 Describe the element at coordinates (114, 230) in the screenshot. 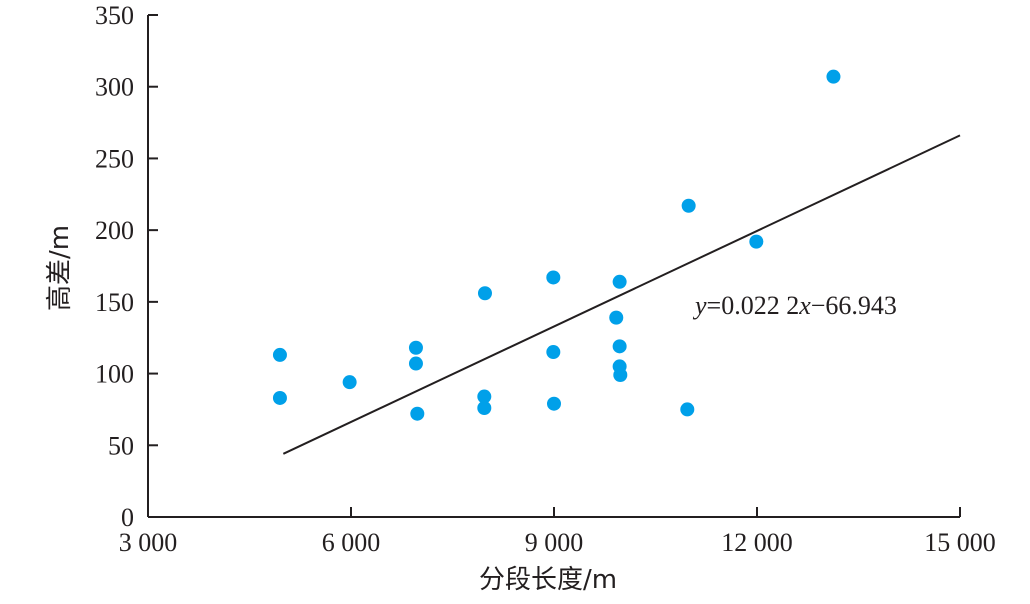

I see `y-tick-label: 200` at that location.